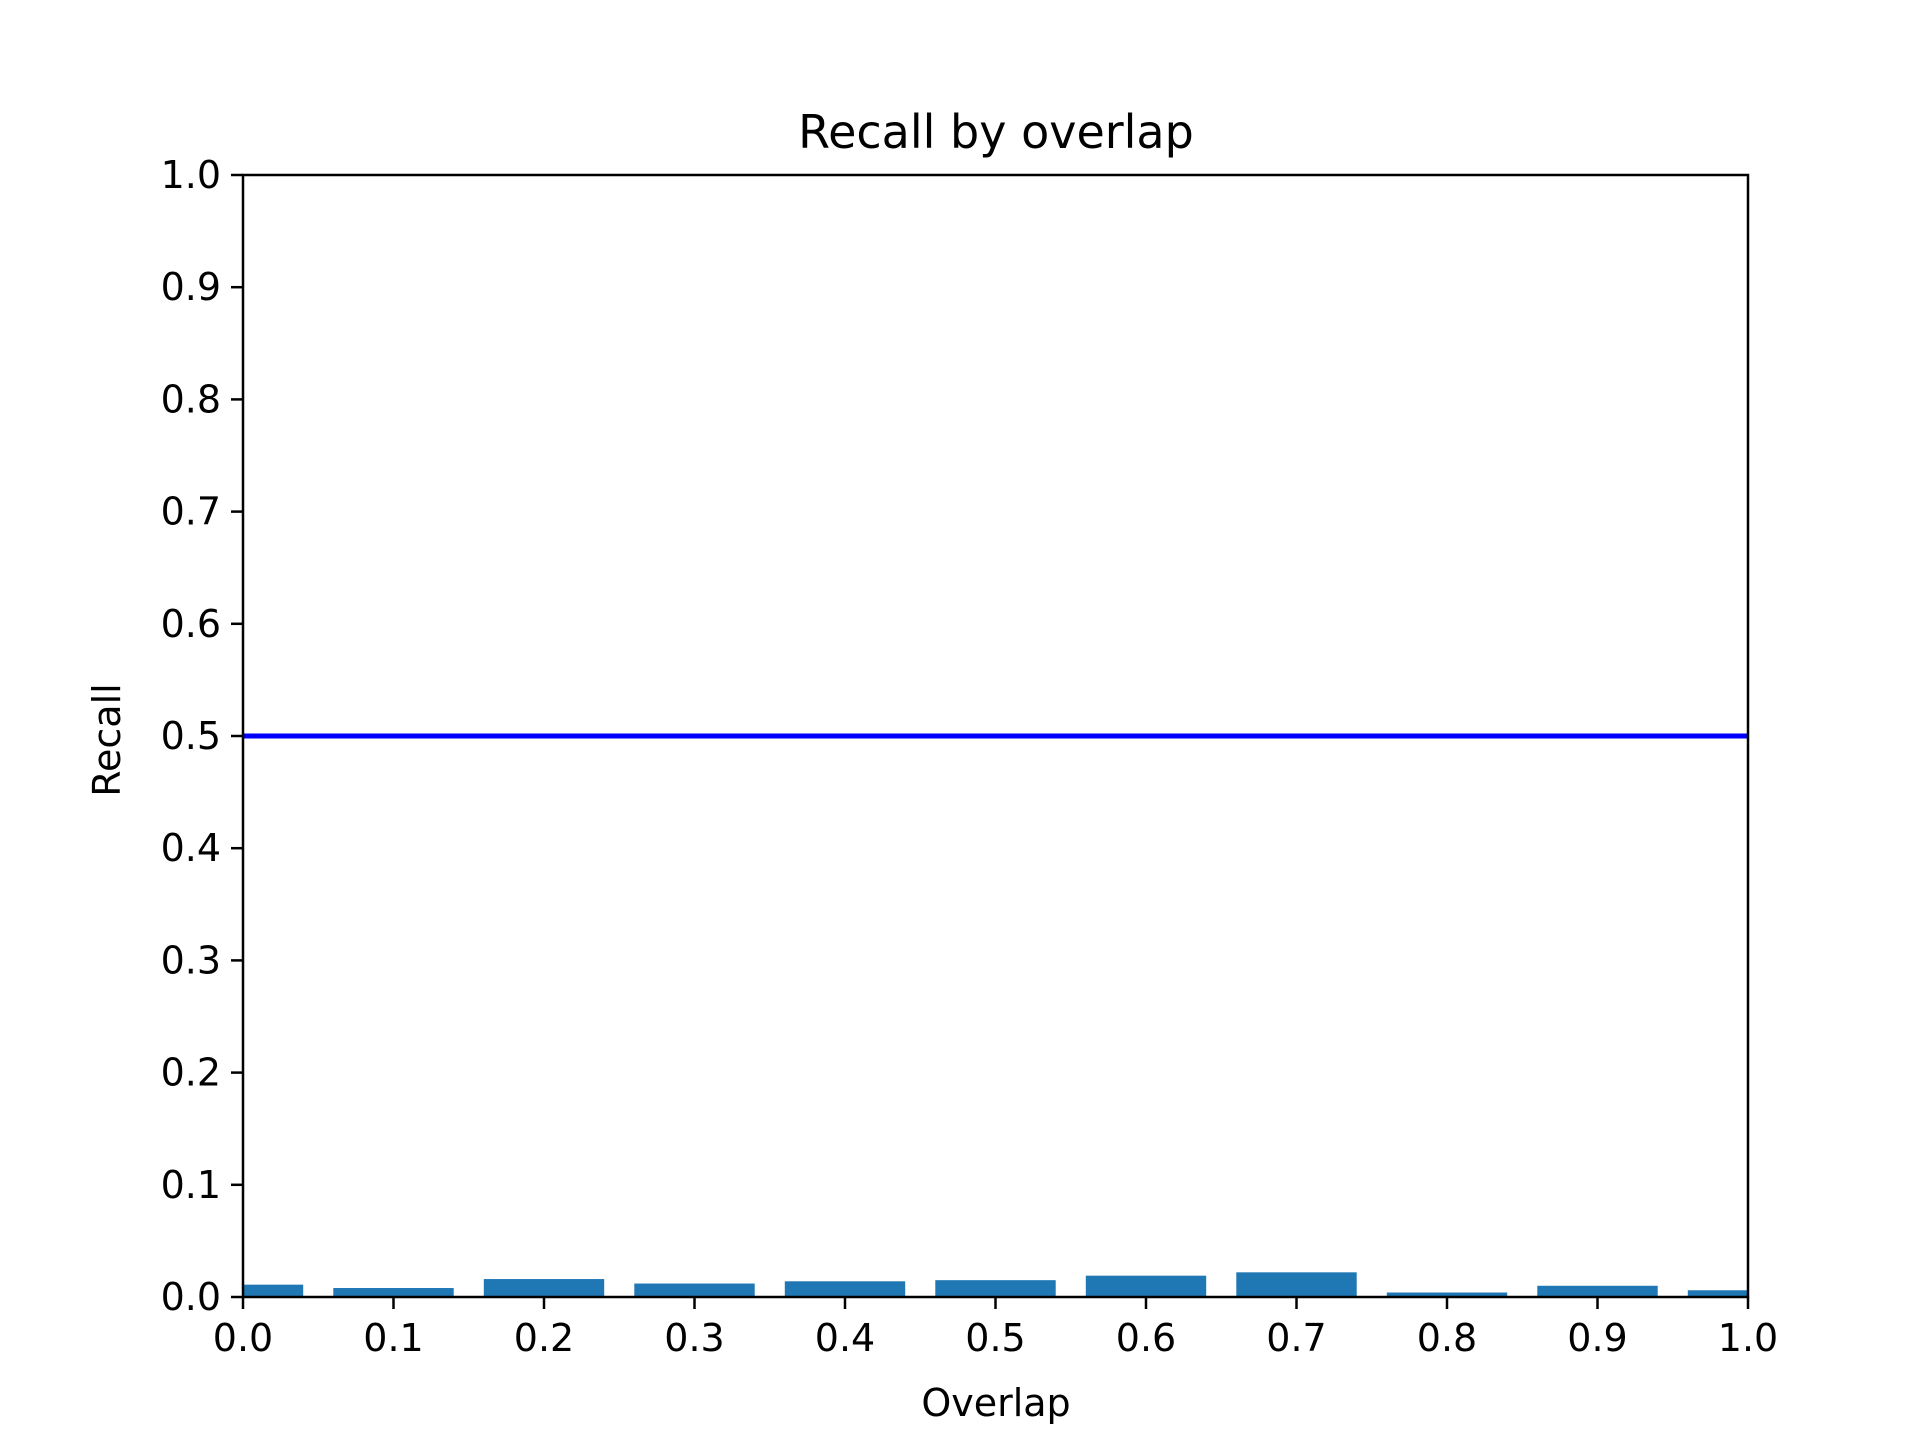 Image resolution: width=1920 pixels, height=1440 pixels. I want to click on x-axis-label: Overlap, so click(995, 1403).